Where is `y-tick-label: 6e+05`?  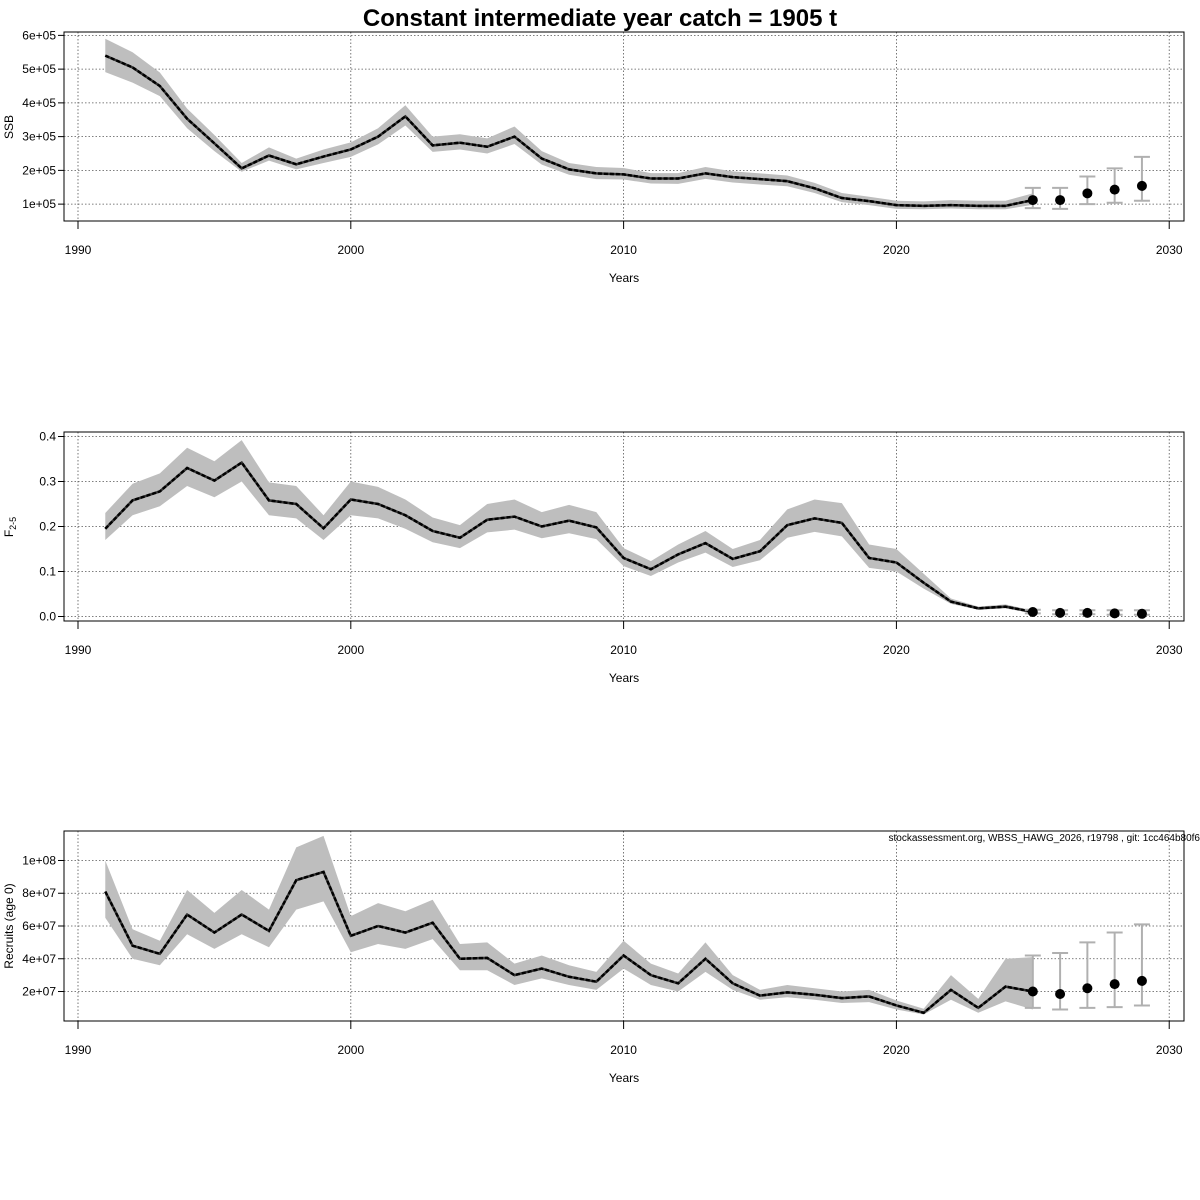
y-tick-label: 6e+05 is located at coordinates (39, 35).